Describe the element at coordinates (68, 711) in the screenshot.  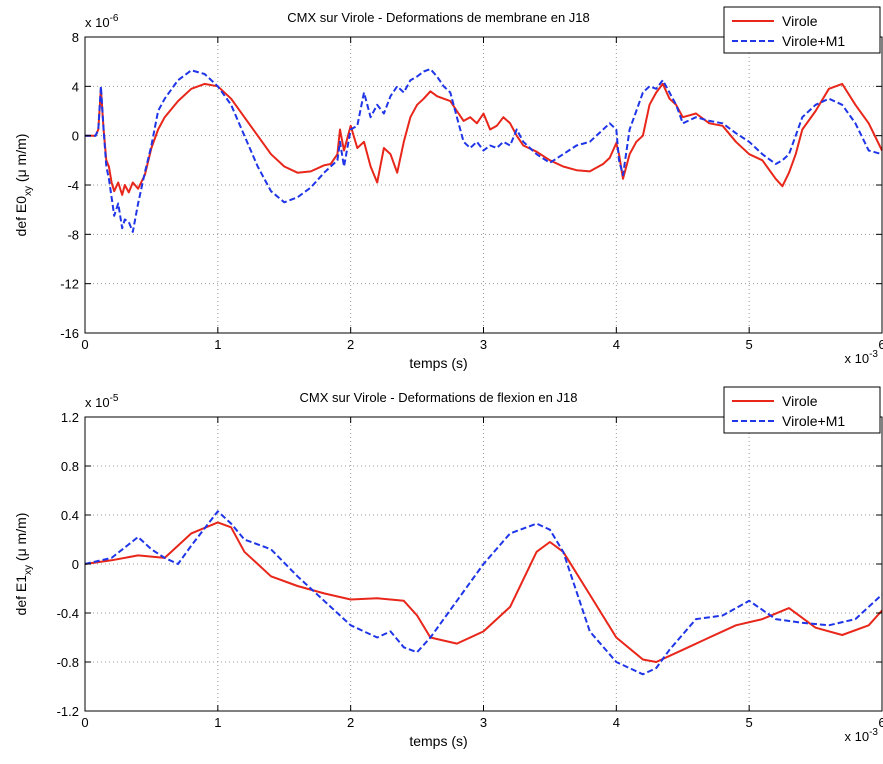
I see `y-tick-label: -1.2` at that location.